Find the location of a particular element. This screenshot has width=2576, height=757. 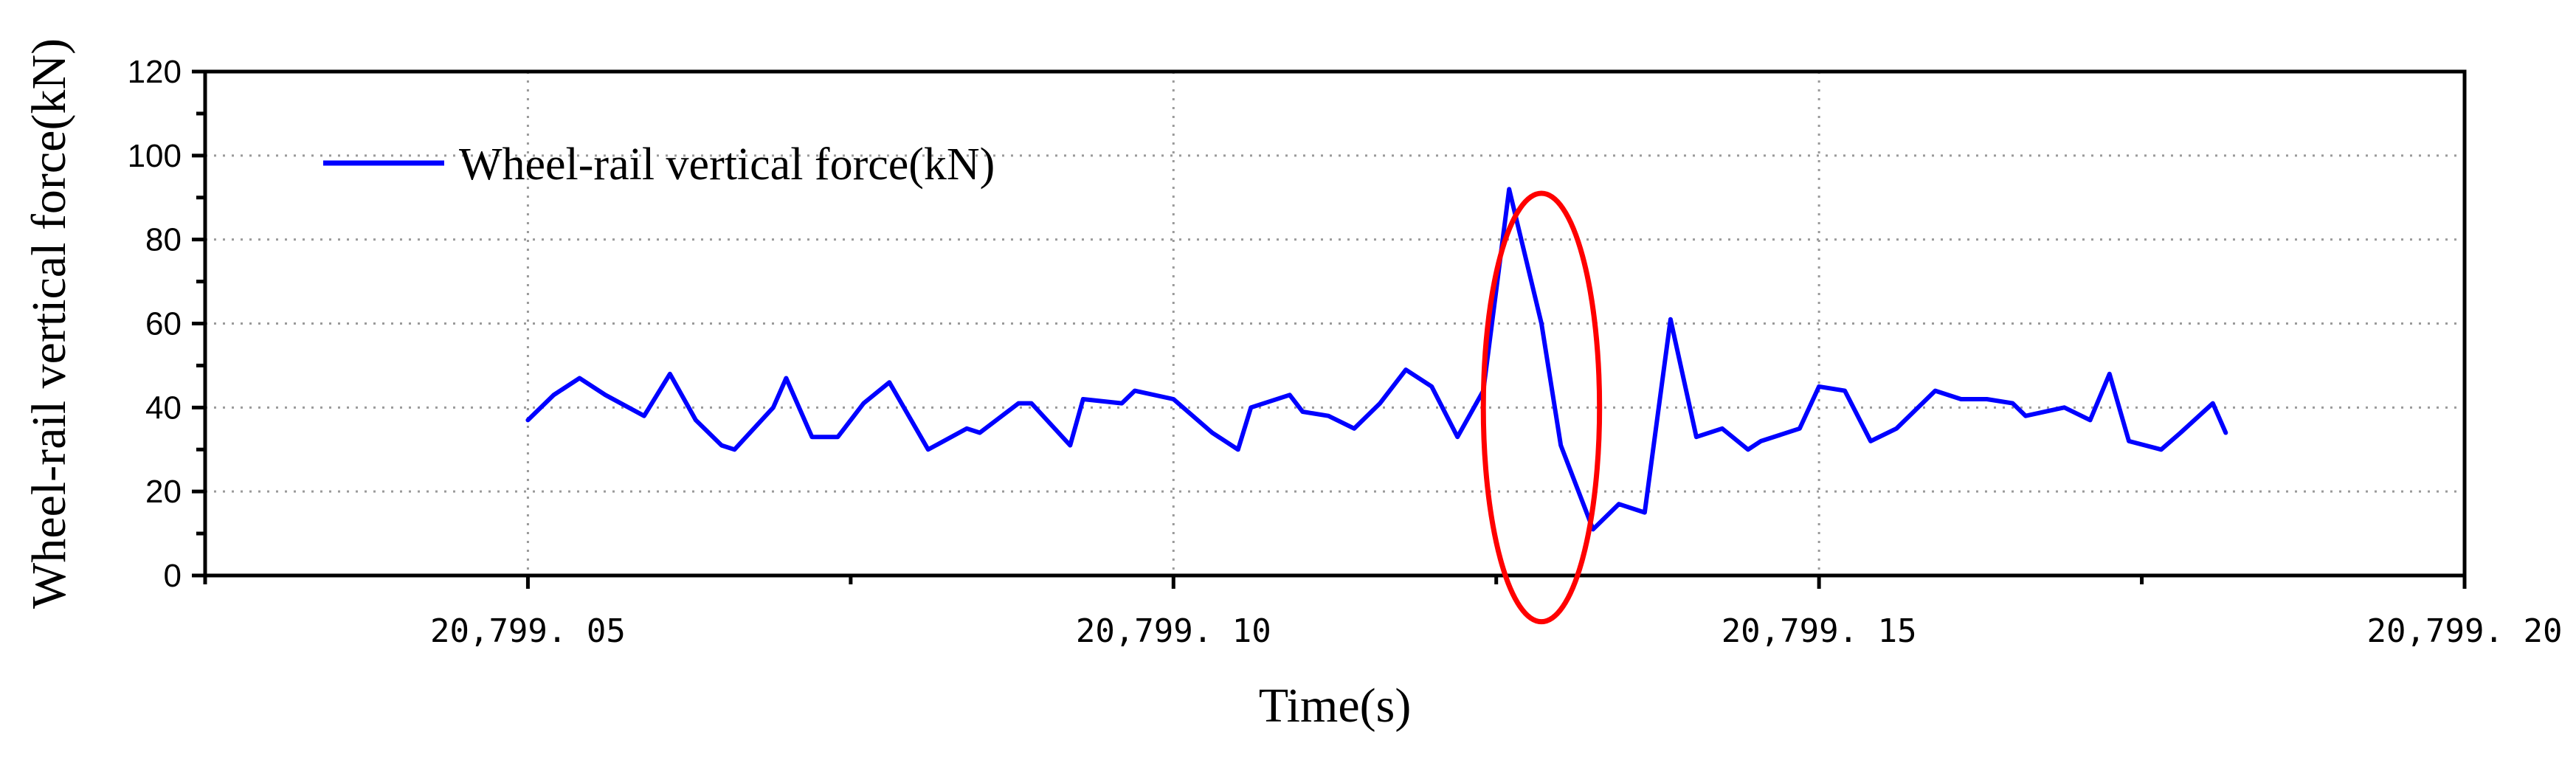

x-tick-label: 20,799. 20 is located at coordinates (2465, 631).